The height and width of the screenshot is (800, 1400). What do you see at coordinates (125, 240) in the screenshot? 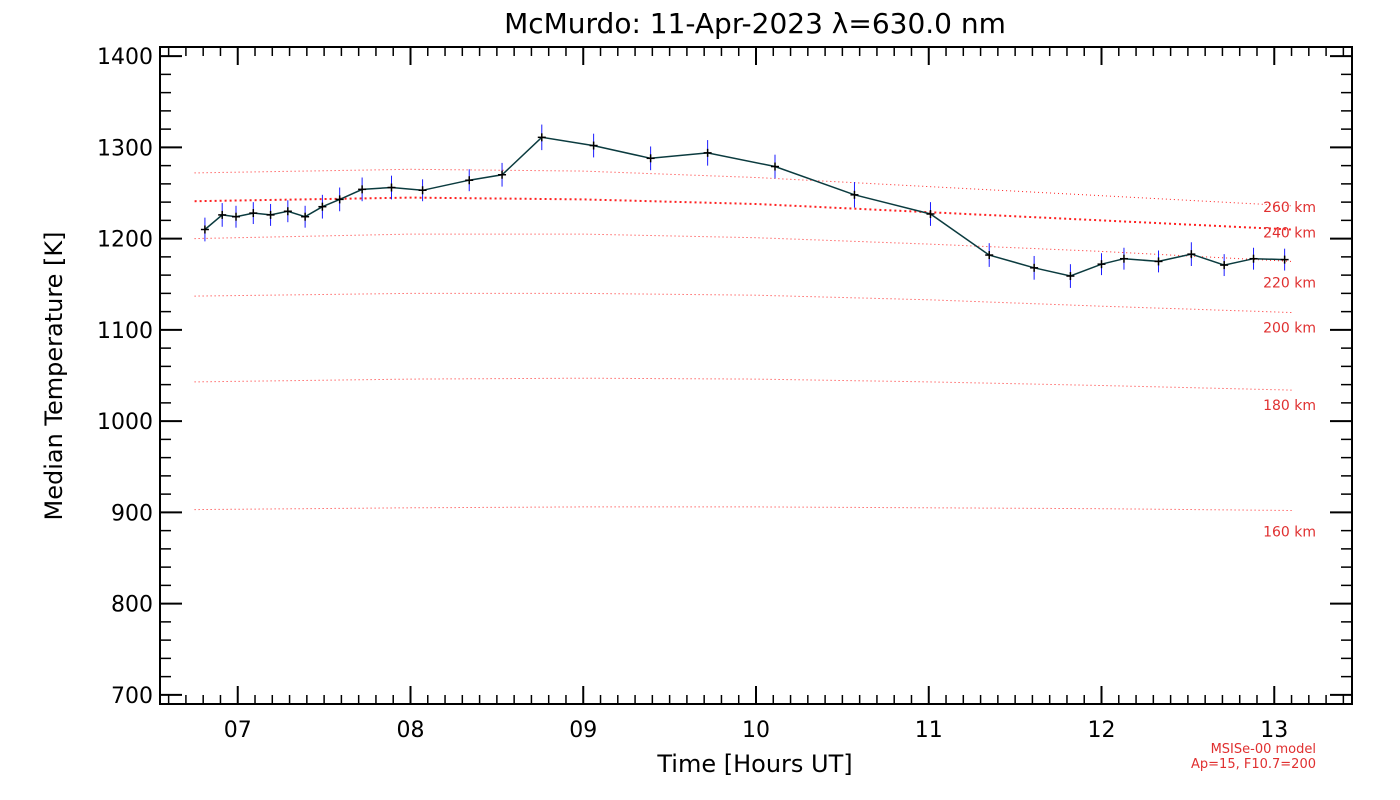
I see `y-tick-label: 1200` at bounding box center [125, 240].